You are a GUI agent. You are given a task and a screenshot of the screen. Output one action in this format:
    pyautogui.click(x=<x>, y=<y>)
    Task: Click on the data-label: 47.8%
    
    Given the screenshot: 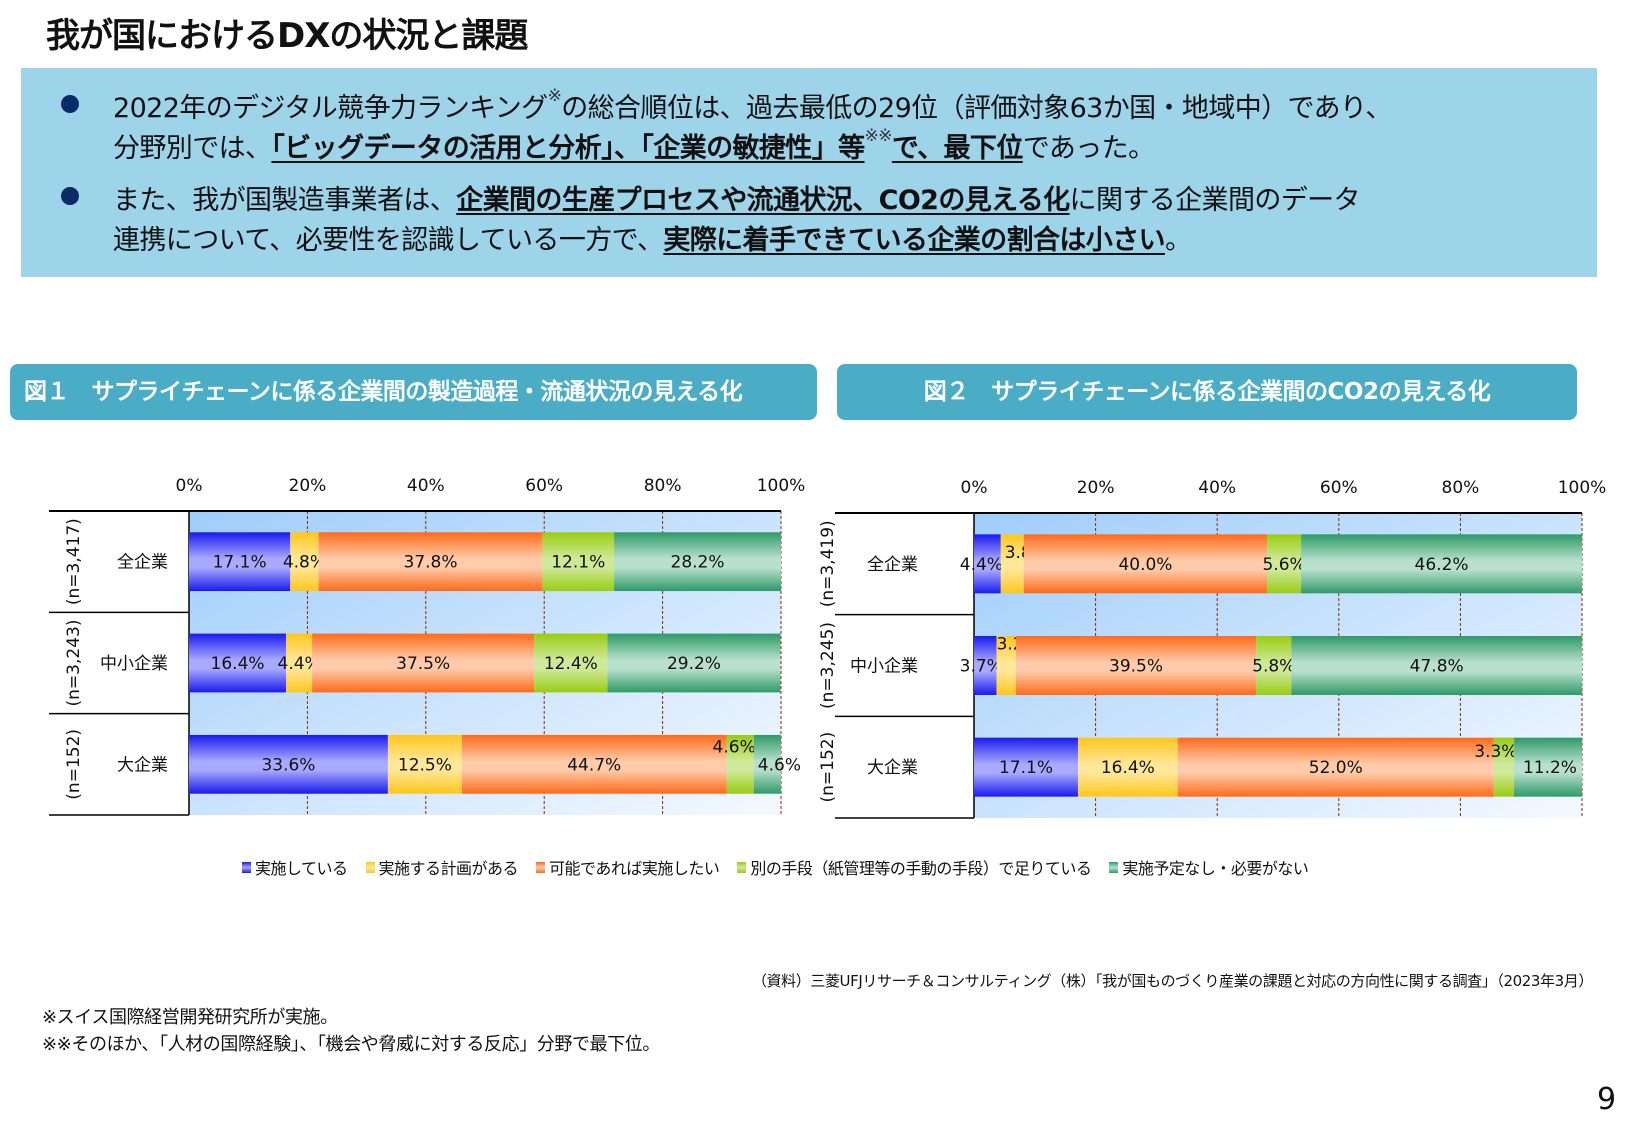 What is the action you would take?
    pyautogui.click(x=1437, y=667)
    